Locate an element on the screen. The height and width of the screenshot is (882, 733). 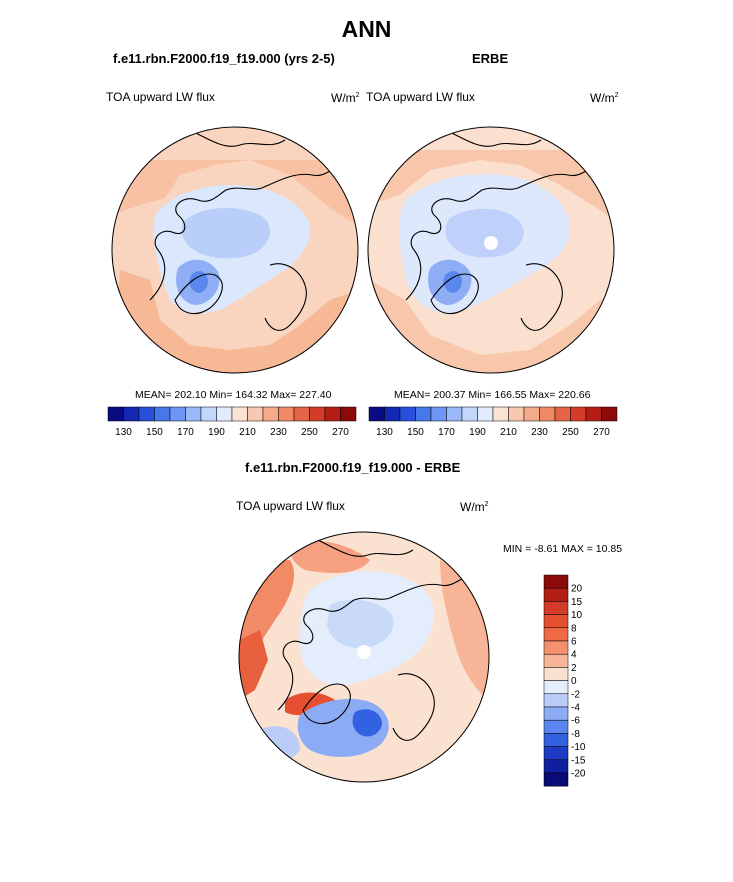
panel3-case-title: f.e11.rbn.F2000.f19_f19.000 - ERBE is located at coordinates (353, 467).